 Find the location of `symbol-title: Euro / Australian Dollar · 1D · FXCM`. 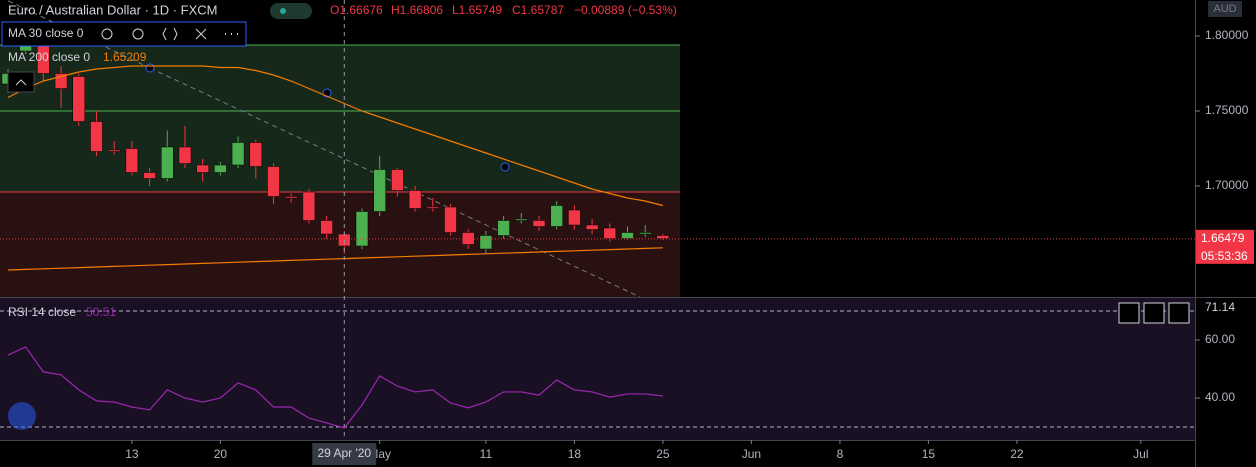

symbol-title: Euro / Australian Dollar · 1D · FXCM is located at coordinates (113, 9).